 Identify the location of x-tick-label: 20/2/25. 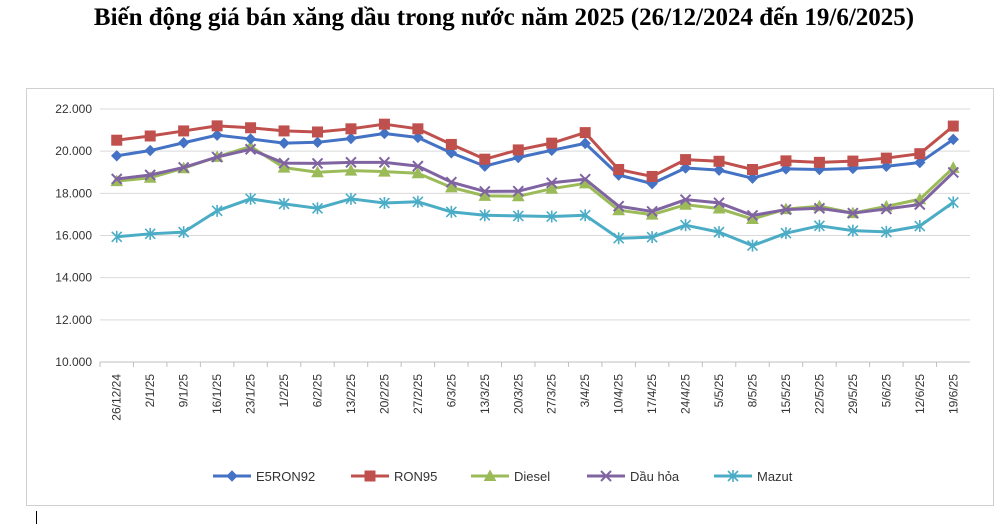
(384, 394).